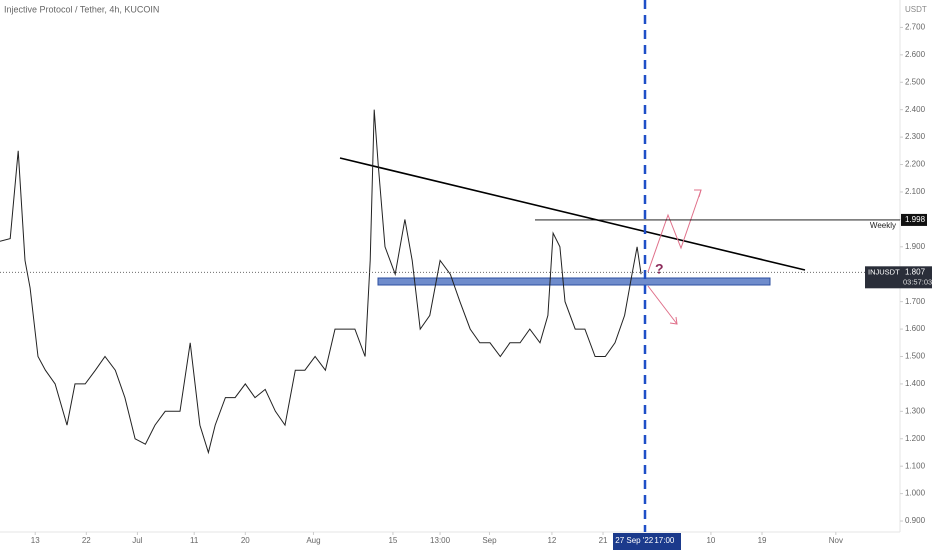 The image size is (932, 550). I want to click on x-tick-label: 27 Sep '22, so click(634, 540).